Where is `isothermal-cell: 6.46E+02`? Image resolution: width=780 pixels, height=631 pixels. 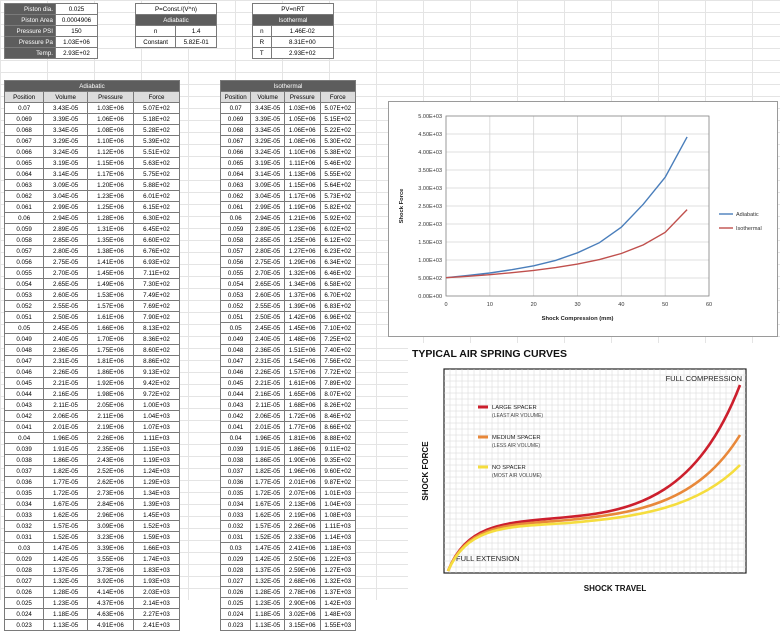 isothermal-cell: 6.46E+02 is located at coordinates (337, 273).